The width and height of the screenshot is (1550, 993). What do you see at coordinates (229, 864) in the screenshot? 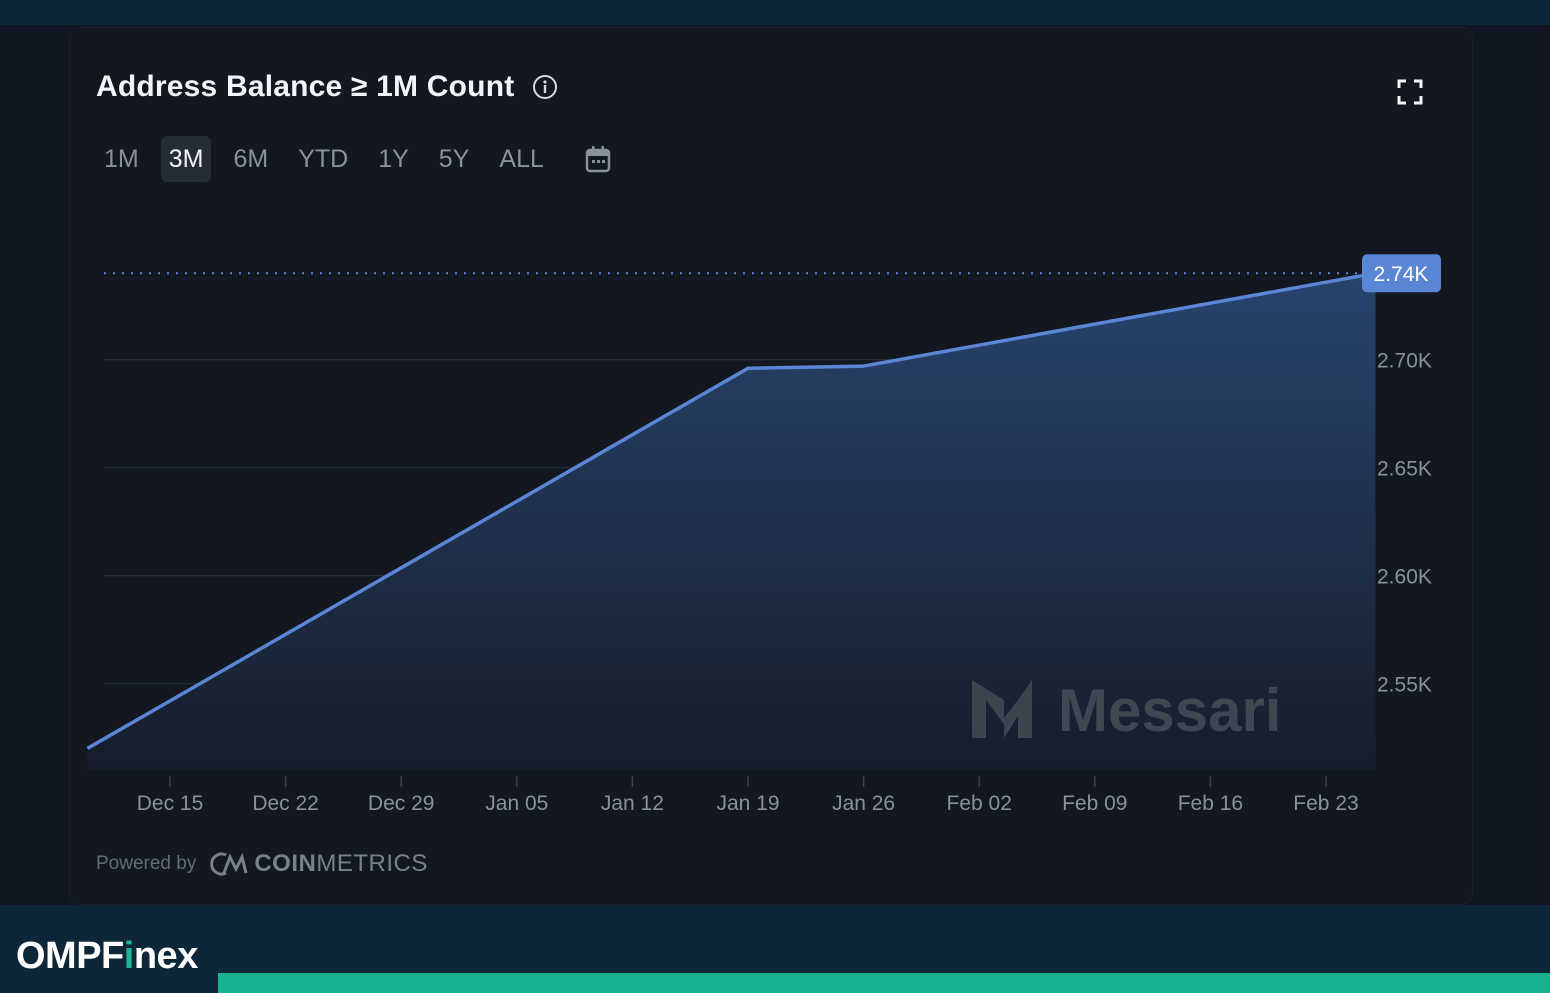
I see `coinmetrics-mark-icon` at bounding box center [229, 864].